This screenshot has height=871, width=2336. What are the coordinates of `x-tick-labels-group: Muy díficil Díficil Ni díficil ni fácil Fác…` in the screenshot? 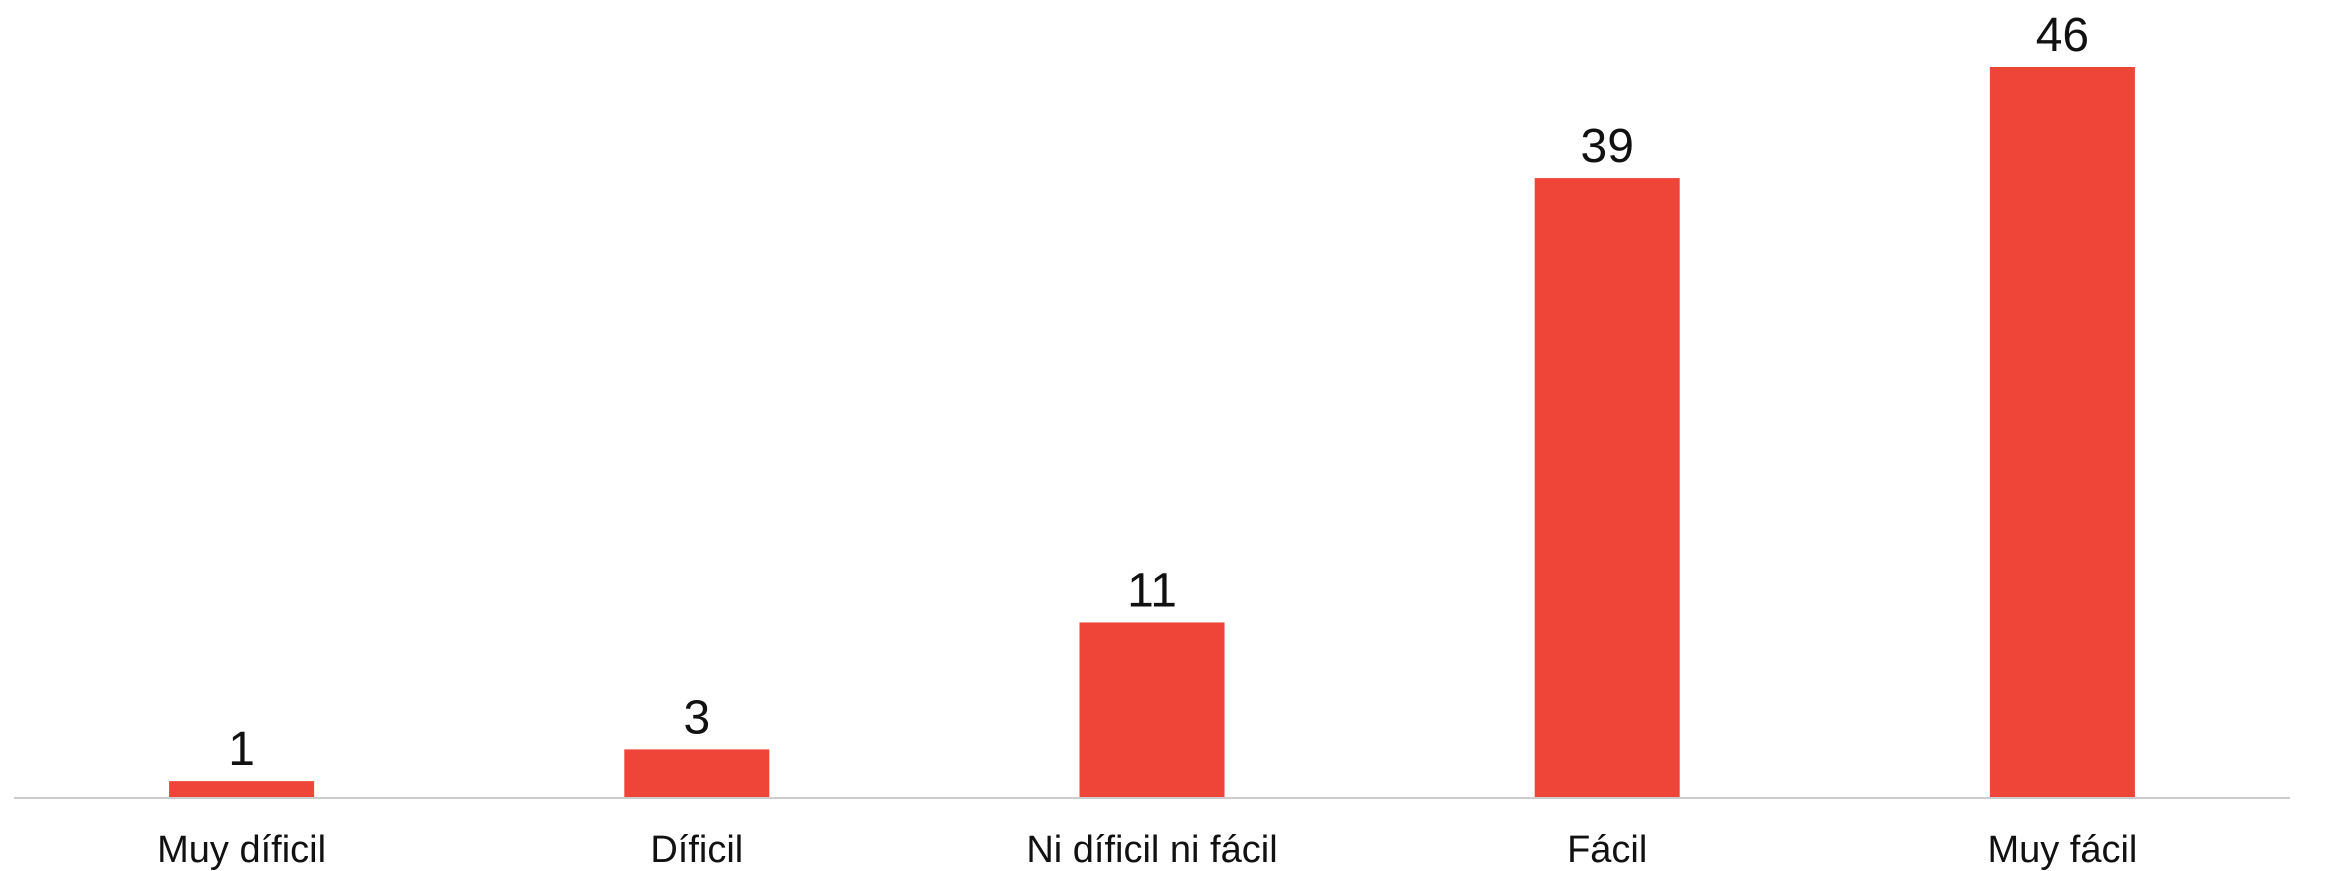 It's located at (1147, 850).